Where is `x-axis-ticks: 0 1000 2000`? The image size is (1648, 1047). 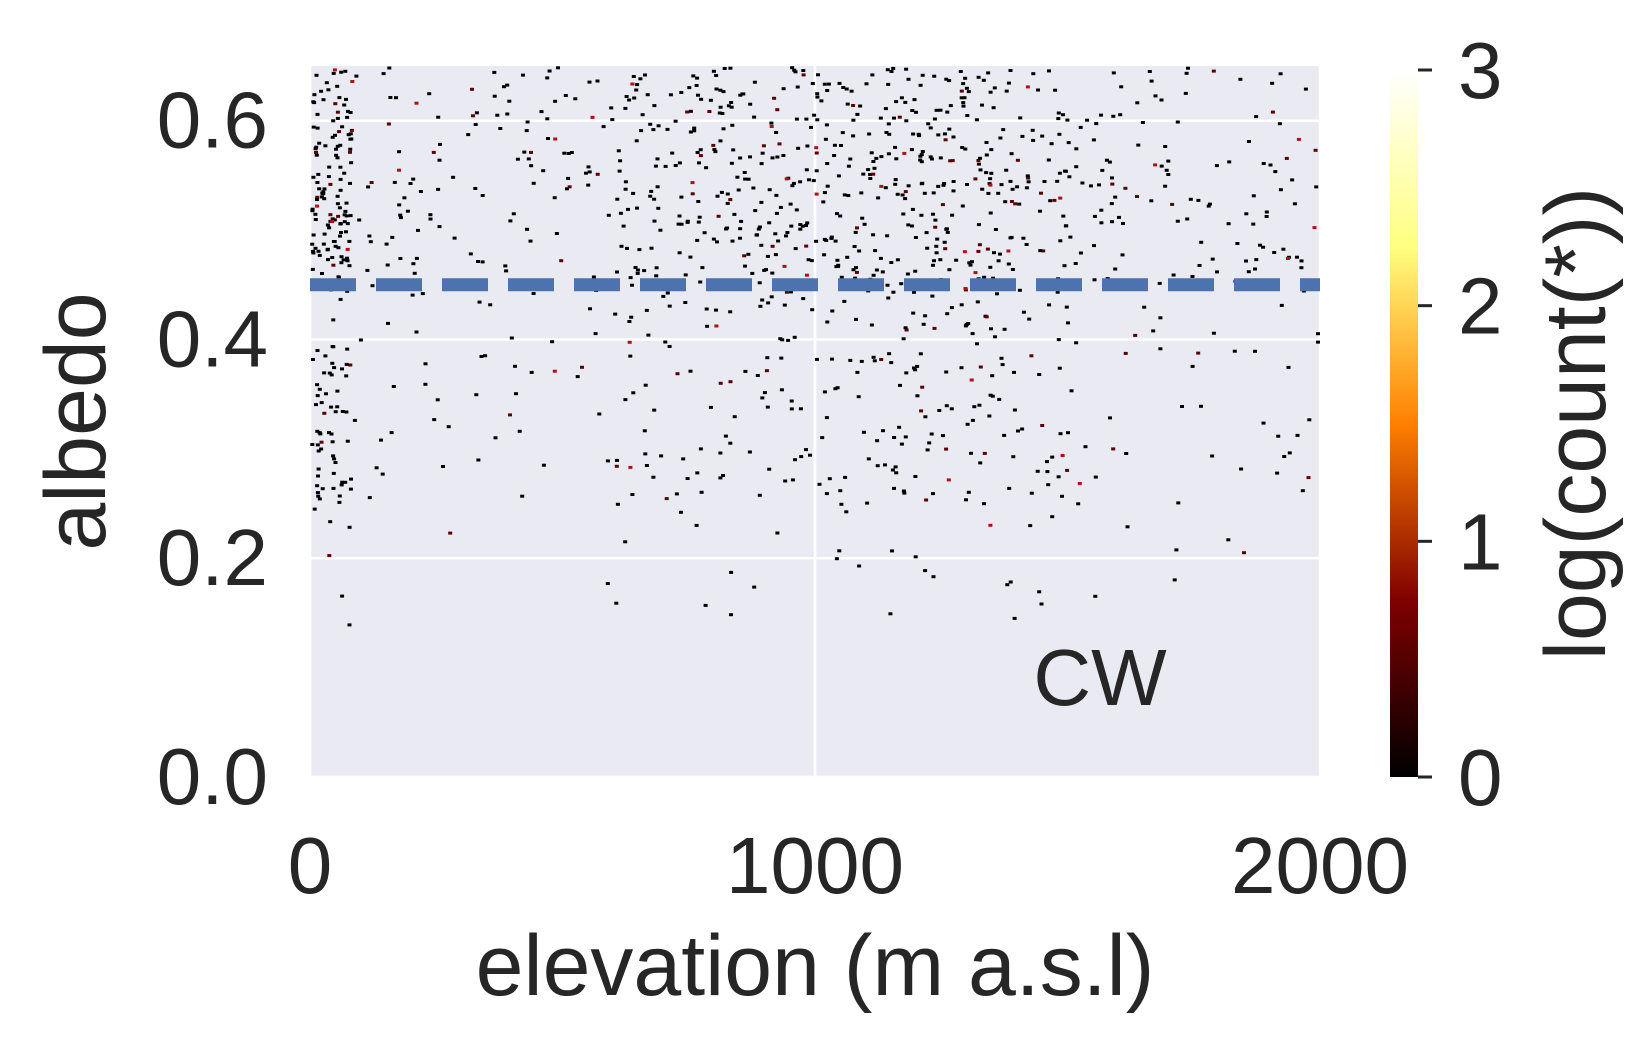 x-axis-ticks: 0 1000 2000 is located at coordinates (848, 865).